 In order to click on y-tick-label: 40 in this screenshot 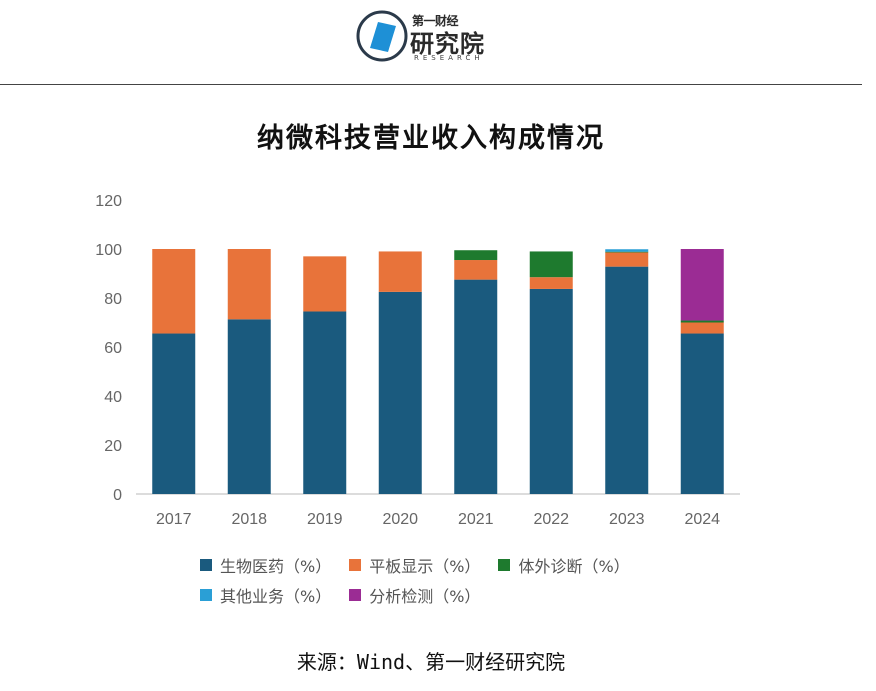, I will do `click(113, 397)`.